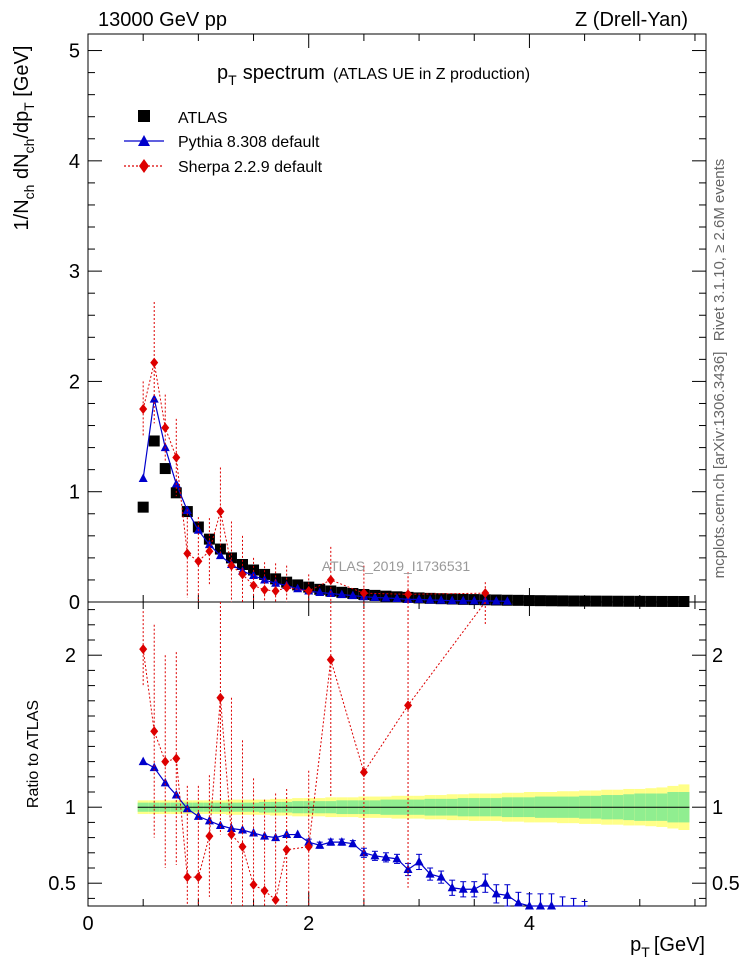 This screenshot has height=972, width=746. I want to click on title-p: p, so click(222, 73).